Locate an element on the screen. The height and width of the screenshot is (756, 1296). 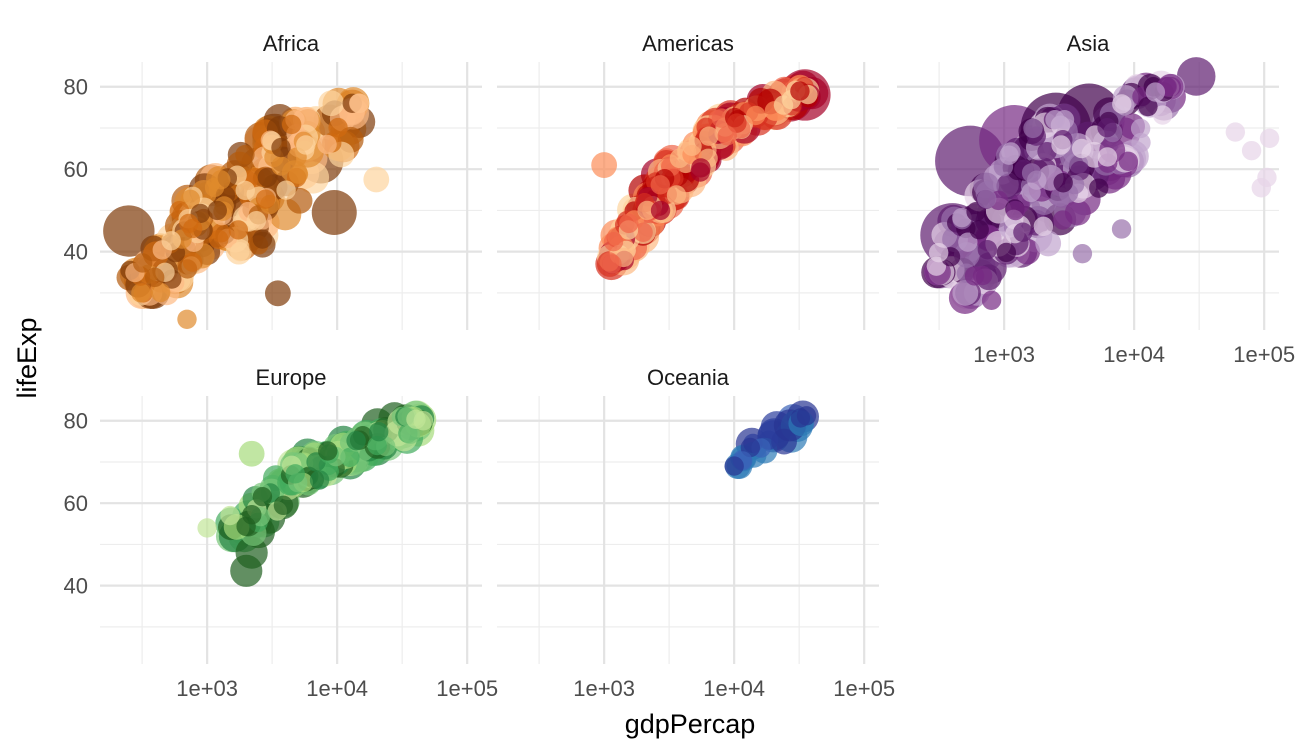
panel-africa: Africa 40 60 80 is located at coordinates (273, 180).